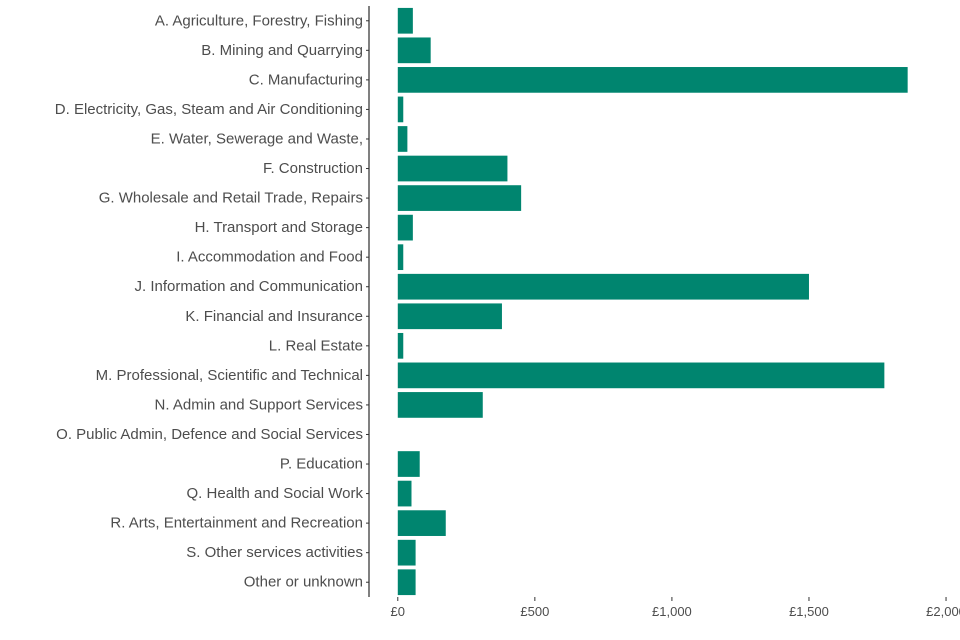 This screenshot has width=960, height=640. What do you see at coordinates (259, 404) in the screenshot?
I see `category-label: N. Admin and Support Services` at bounding box center [259, 404].